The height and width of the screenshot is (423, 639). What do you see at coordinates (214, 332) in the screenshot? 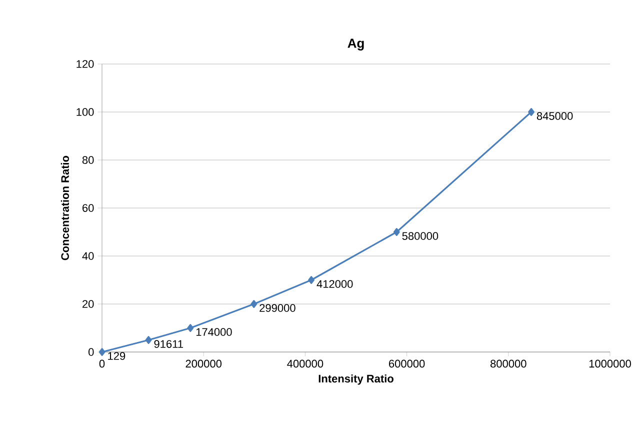
I see `annotation: 174000` at bounding box center [214, 332].